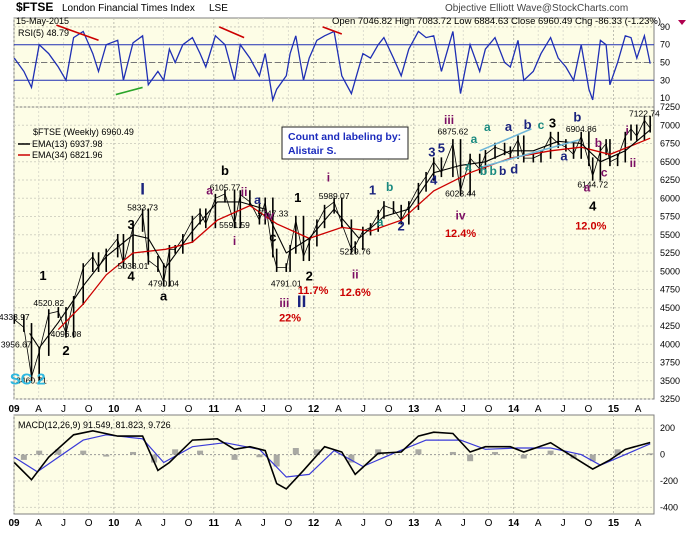 The width and height of the screenshot is (700, 535). Describe the element at coordinates (514, 523) in the screenshot. I see `x-tick-label: 14` at that location.